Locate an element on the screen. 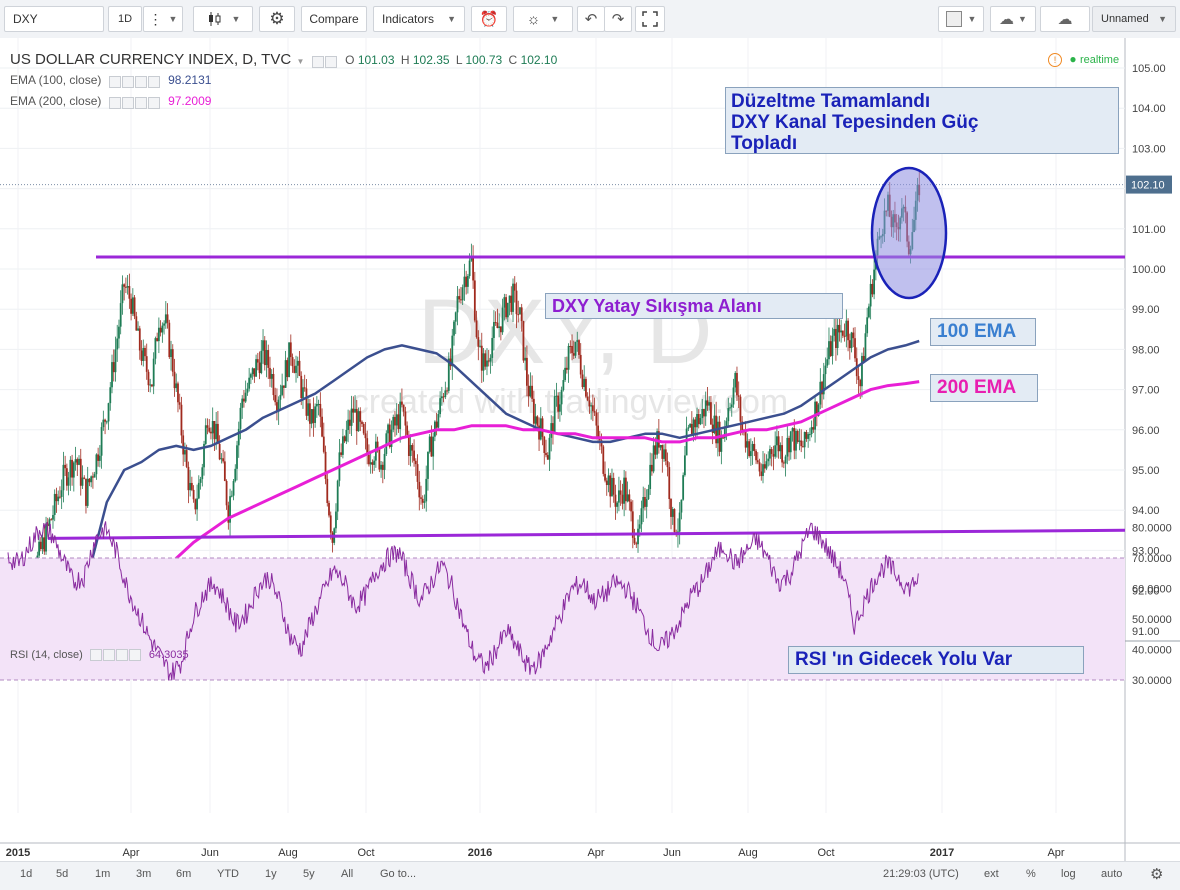 This screenshot has width=1180, height=890. redo-button: ↷ is located at coordinates (618, 19).